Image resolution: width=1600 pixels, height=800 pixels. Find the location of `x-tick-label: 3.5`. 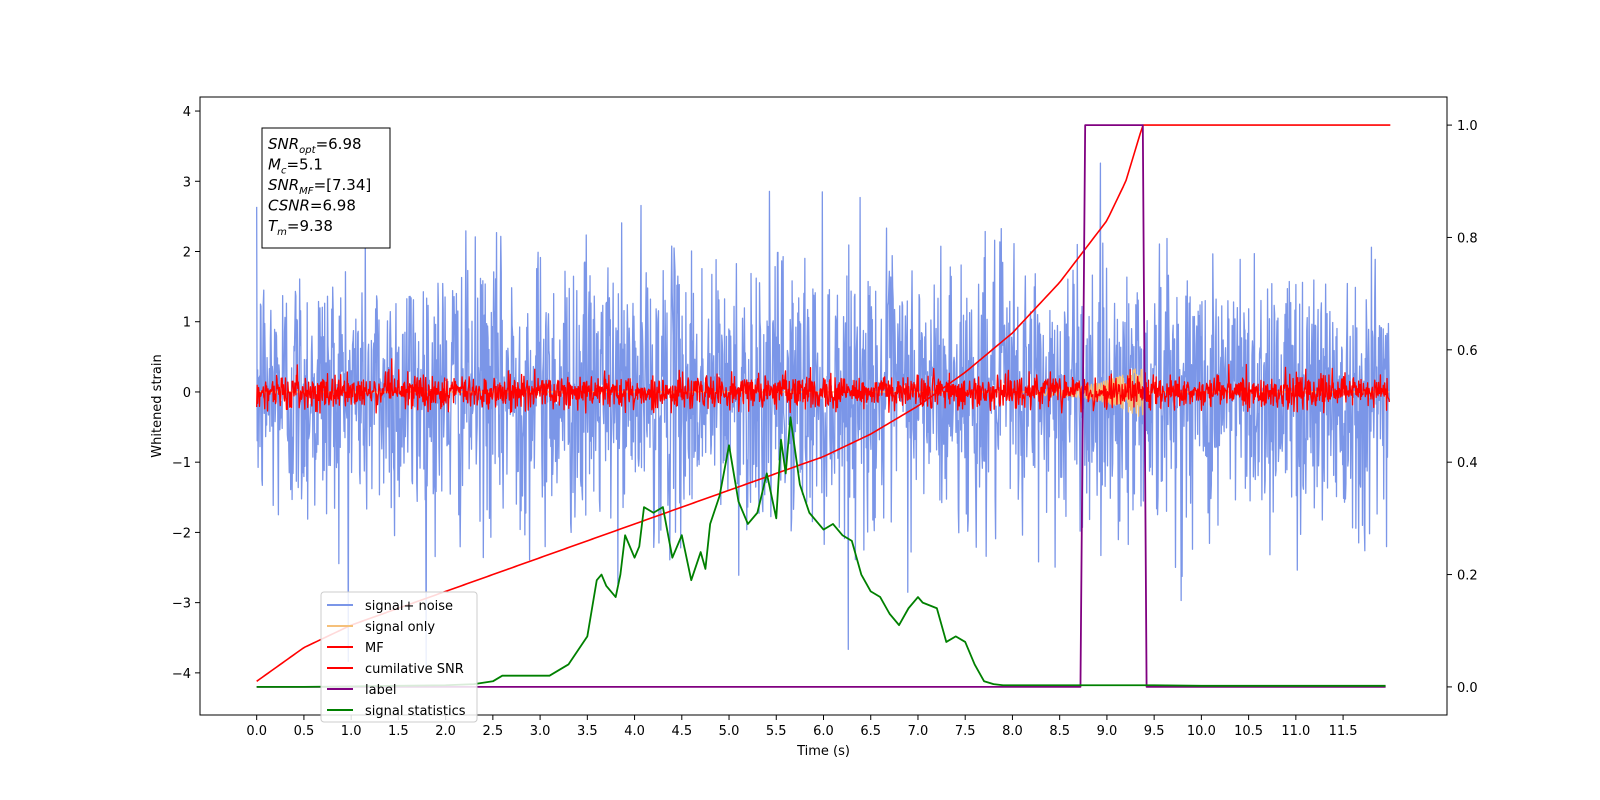

x-tick-label: 3.5 is located at coordinates (587, 731).